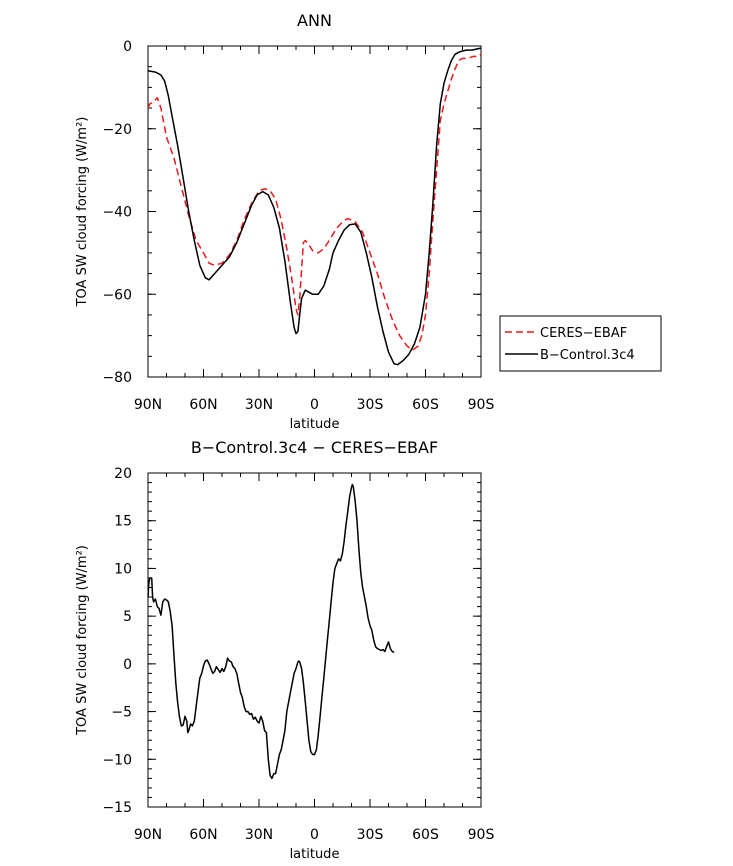  I want to click on y-tick-label: −20, so click(117, 130).